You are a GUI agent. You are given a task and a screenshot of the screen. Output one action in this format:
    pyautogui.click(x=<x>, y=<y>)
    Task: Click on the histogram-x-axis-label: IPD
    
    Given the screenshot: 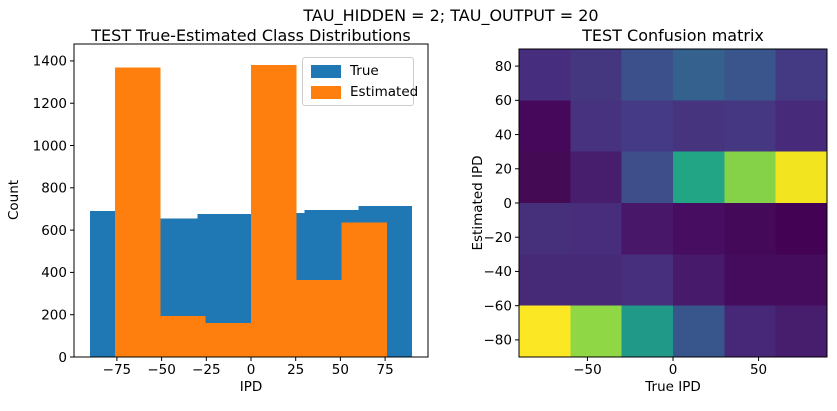 What is the action you would take?
    pyautogui.click(x=251, y=387)
    